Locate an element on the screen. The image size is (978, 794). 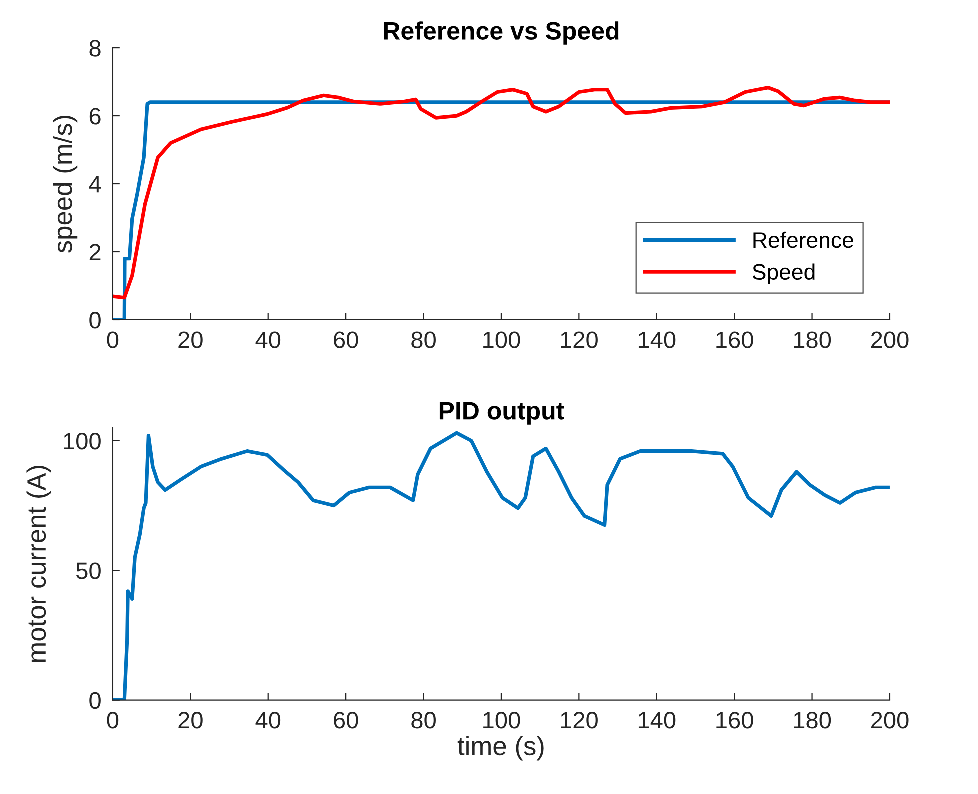
y-tick-label: 8 is located at coordinates (95, 48).